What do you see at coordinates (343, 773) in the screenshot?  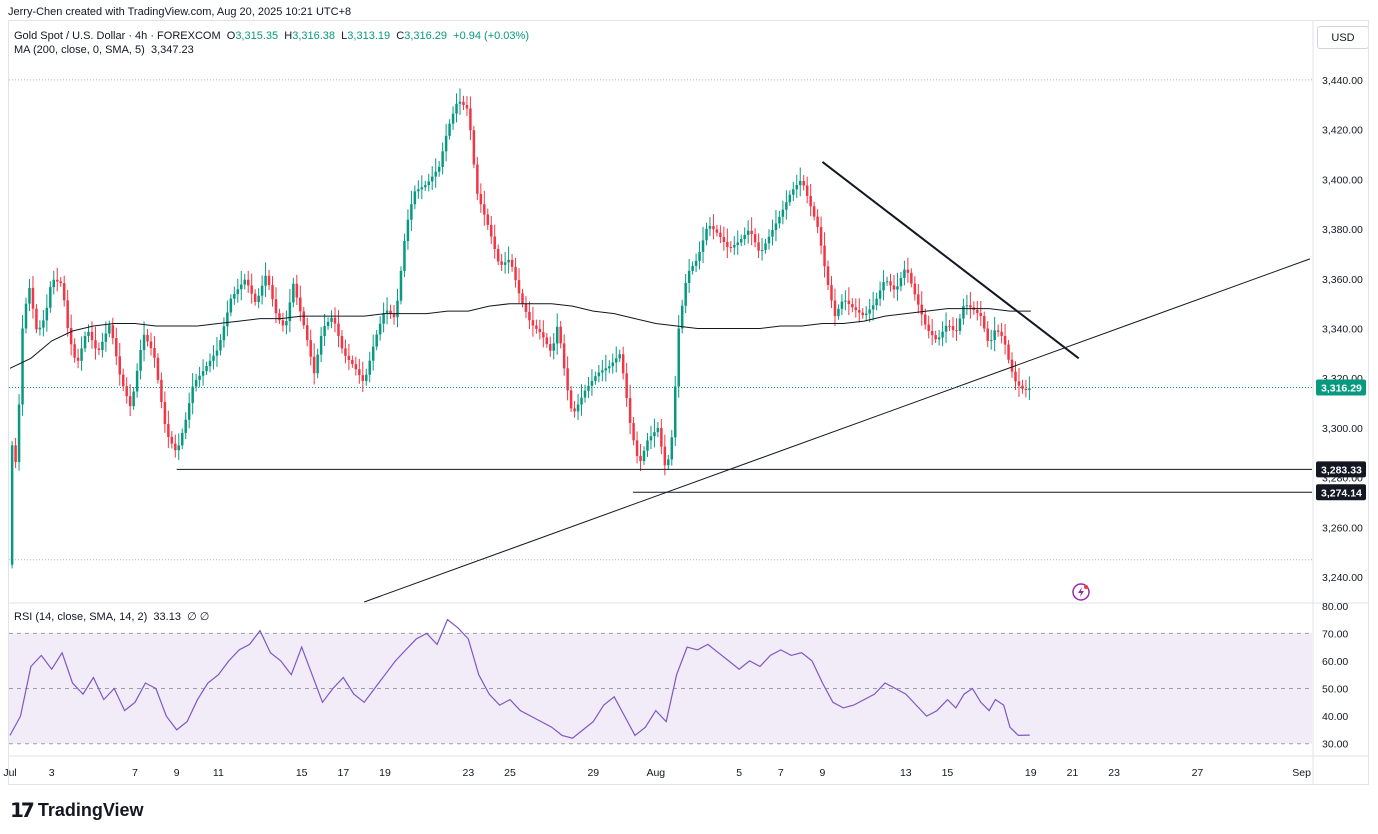 I see `time-axis-tick-label: 17` at bounding box center [343, 773].